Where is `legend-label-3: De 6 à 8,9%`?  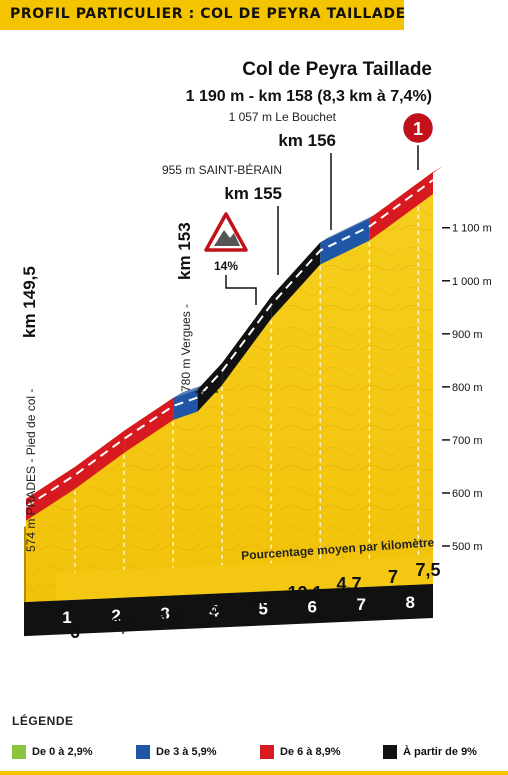 legend-label-3: De 6 à 8,9% is located at coordinates (310, 752).